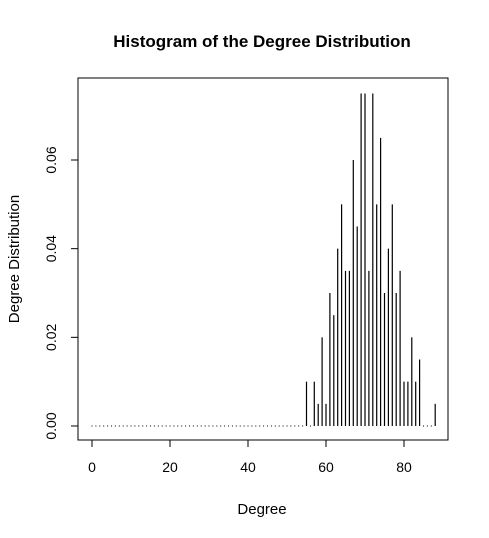 This screenshot has width=489, height=538. Describe the element at coordinates (250, 457) in the screenshot. I see `x-axis: 0 20 40 60 80` at that location.